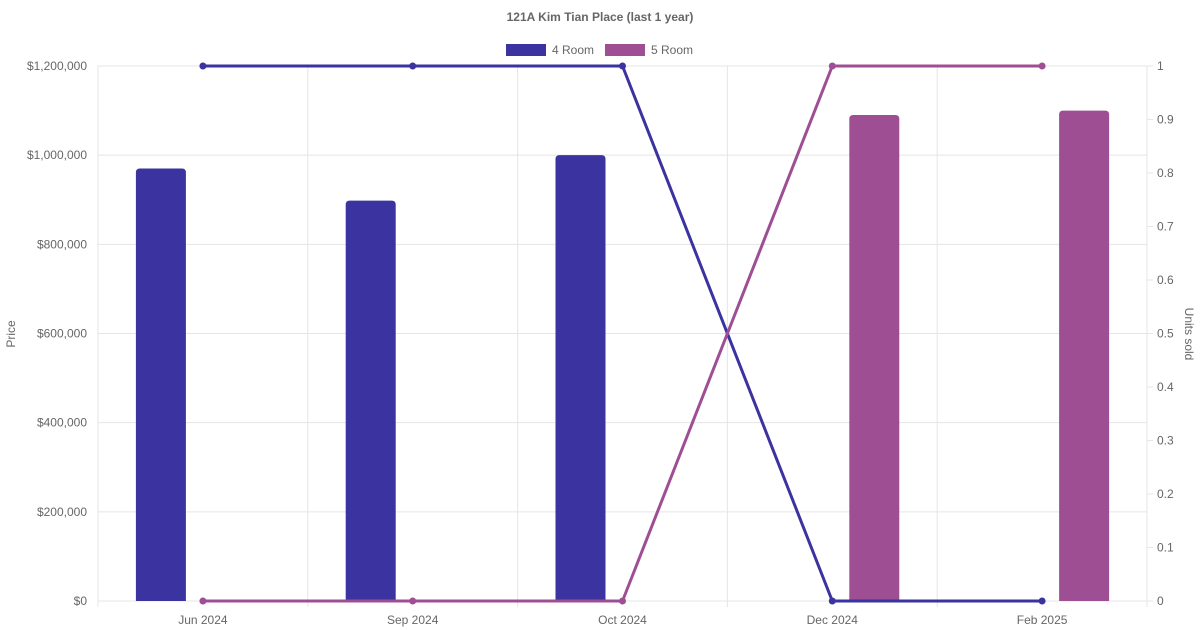 The width and height of the screenshot is (1200, 630). Describe the element at coordinates (1165, 494) in the screenshot. I see `y2-tick-label: 0.2` at that location.